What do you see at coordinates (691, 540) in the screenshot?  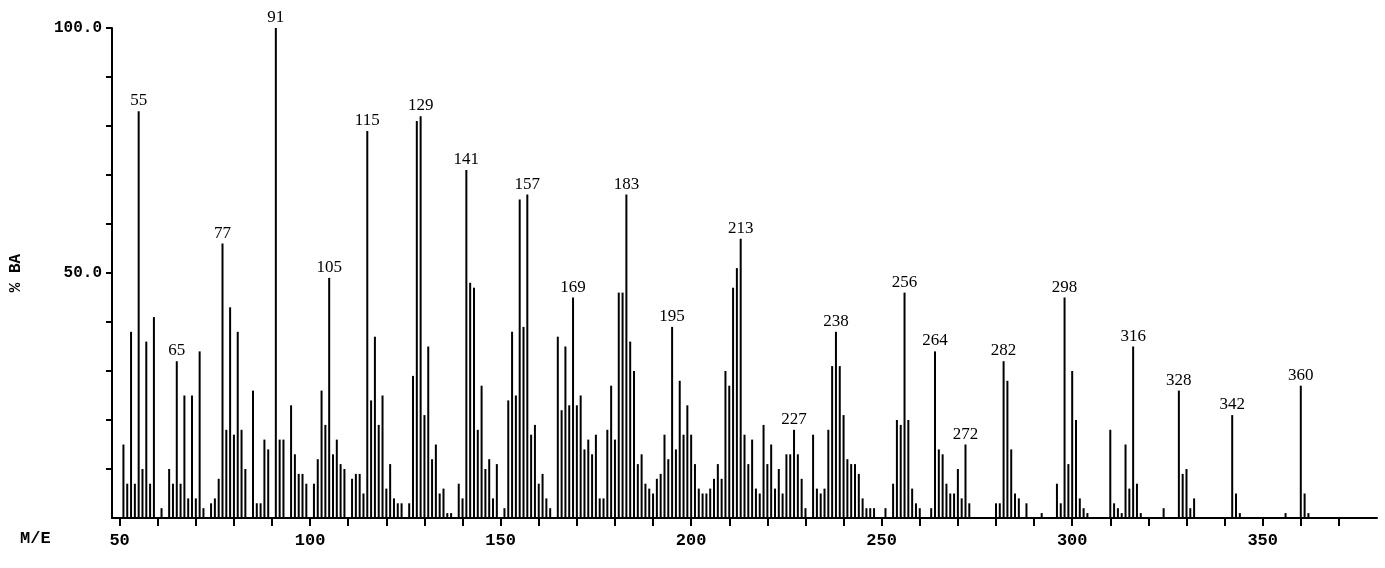 I see `x-tick-label: 200` at bounding box center [691, 540].